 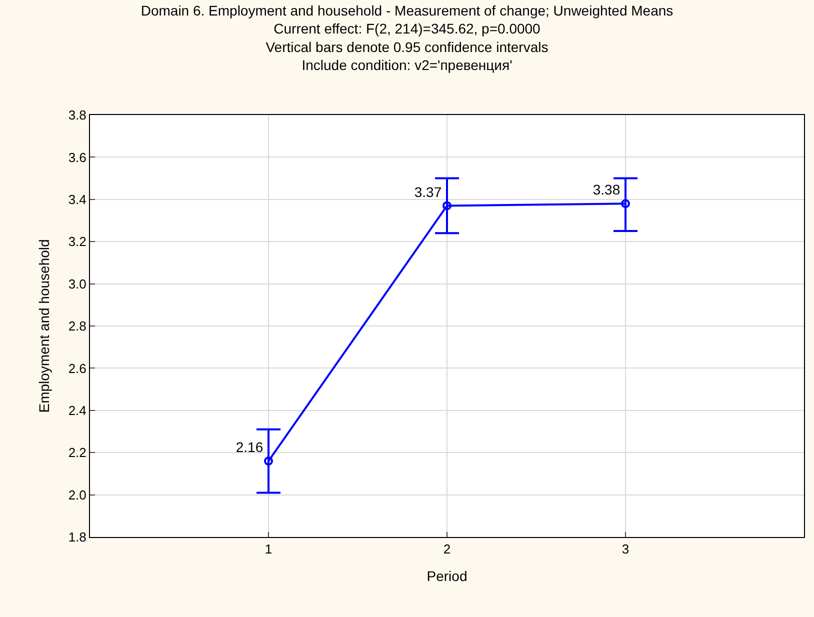 I want to click on data-label: 3.37, so click(x=428, y=192).